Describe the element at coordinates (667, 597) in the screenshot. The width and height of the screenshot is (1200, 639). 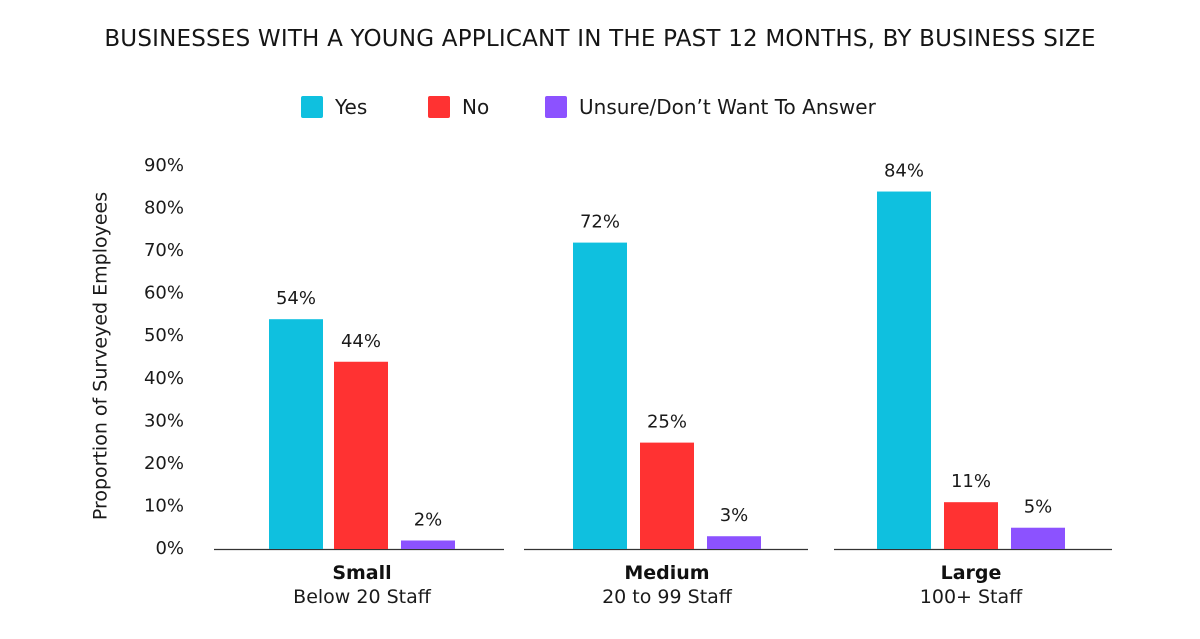
I see `category-sublabel-medium: 20 to 99 Staff` at that location.